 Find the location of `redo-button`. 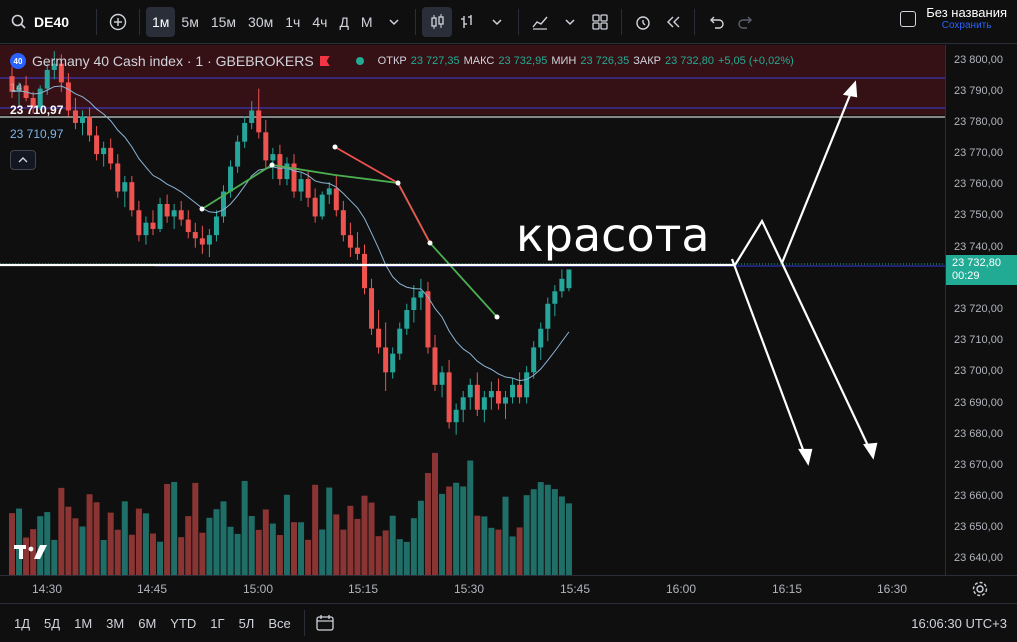

redo-button is located at coordinates (746, 22).